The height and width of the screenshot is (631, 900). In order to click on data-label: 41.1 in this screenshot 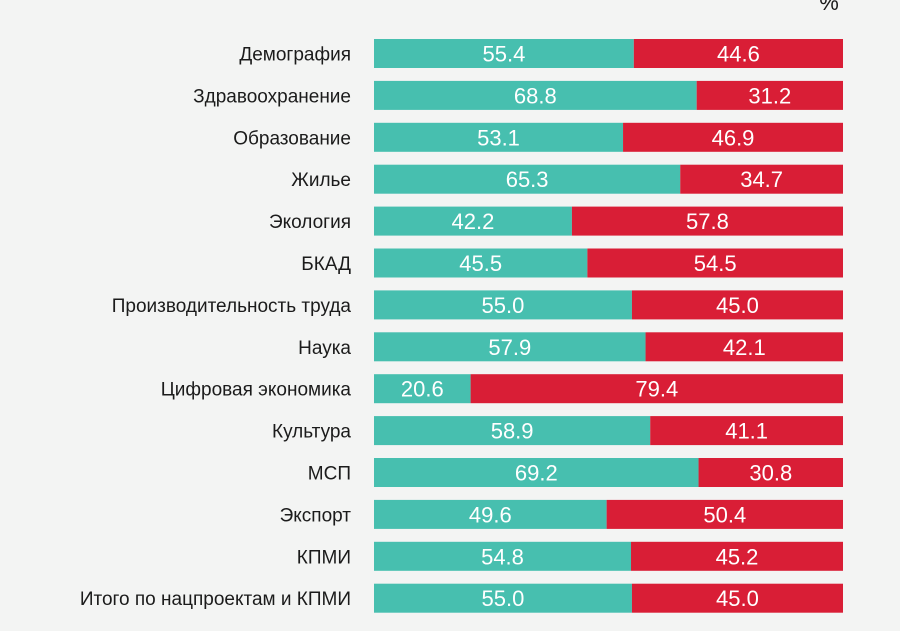, I will do `click(746, 431)`.